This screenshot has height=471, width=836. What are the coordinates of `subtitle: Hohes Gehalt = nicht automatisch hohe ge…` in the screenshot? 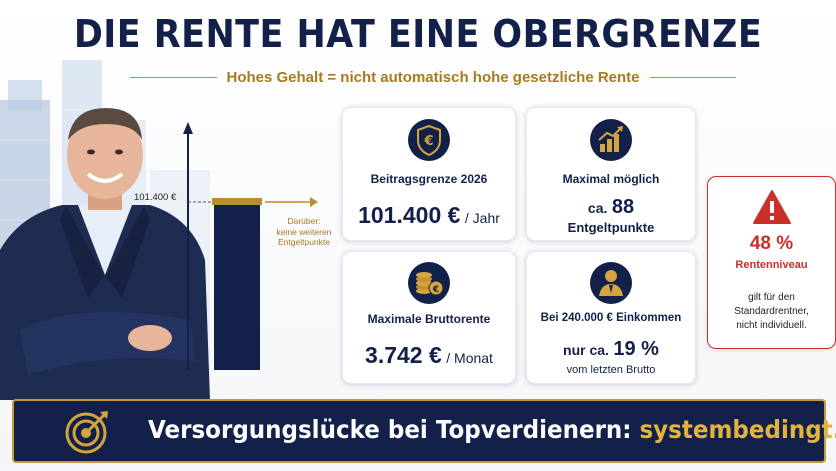 It's located at (433, 77).